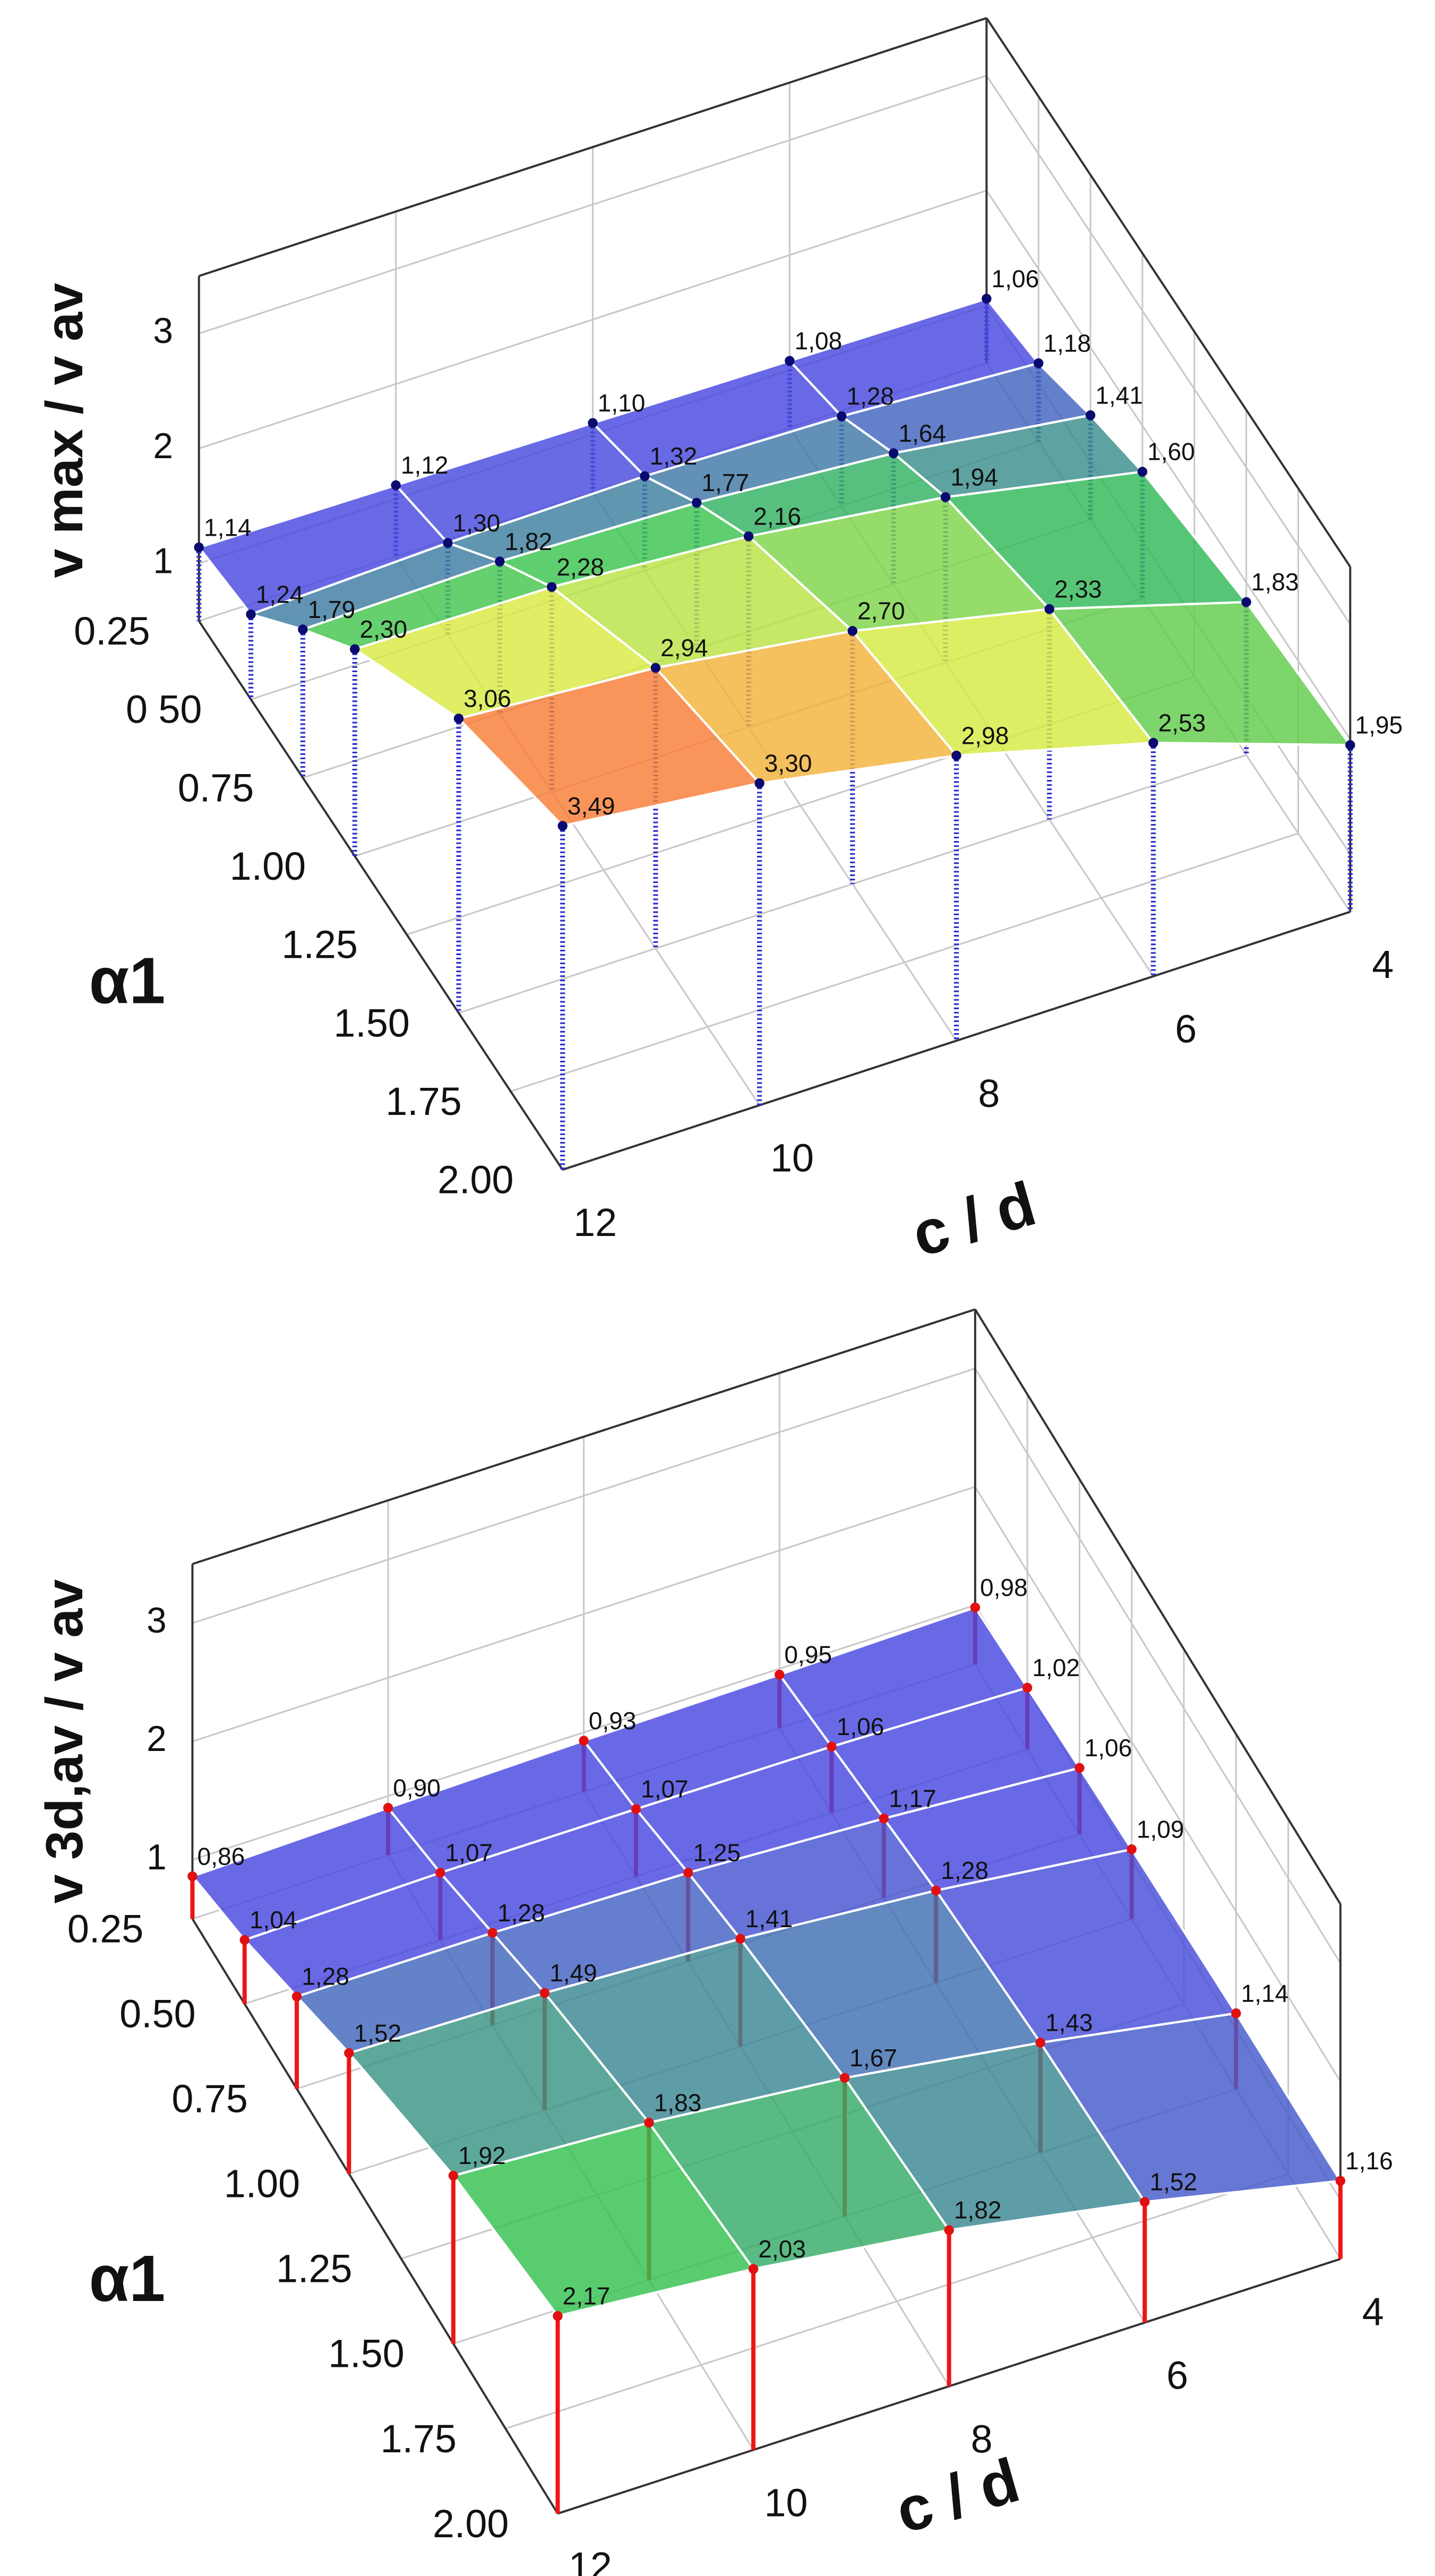 This screenshot has width=1435, height=2576. Describe the element at coordinates (974, 477) in the screenshot. I see `value-label: 1,94` at that location.